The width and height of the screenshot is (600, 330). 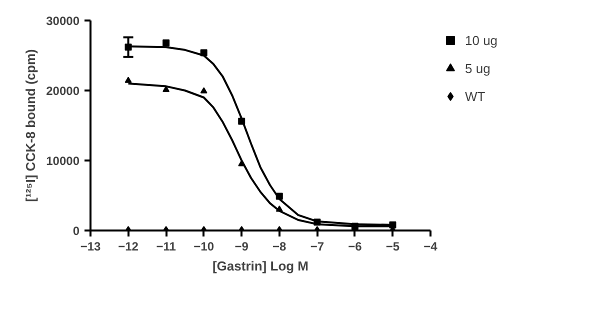 I want to click on x-tick-label: −12, so click(x=128, y=247).